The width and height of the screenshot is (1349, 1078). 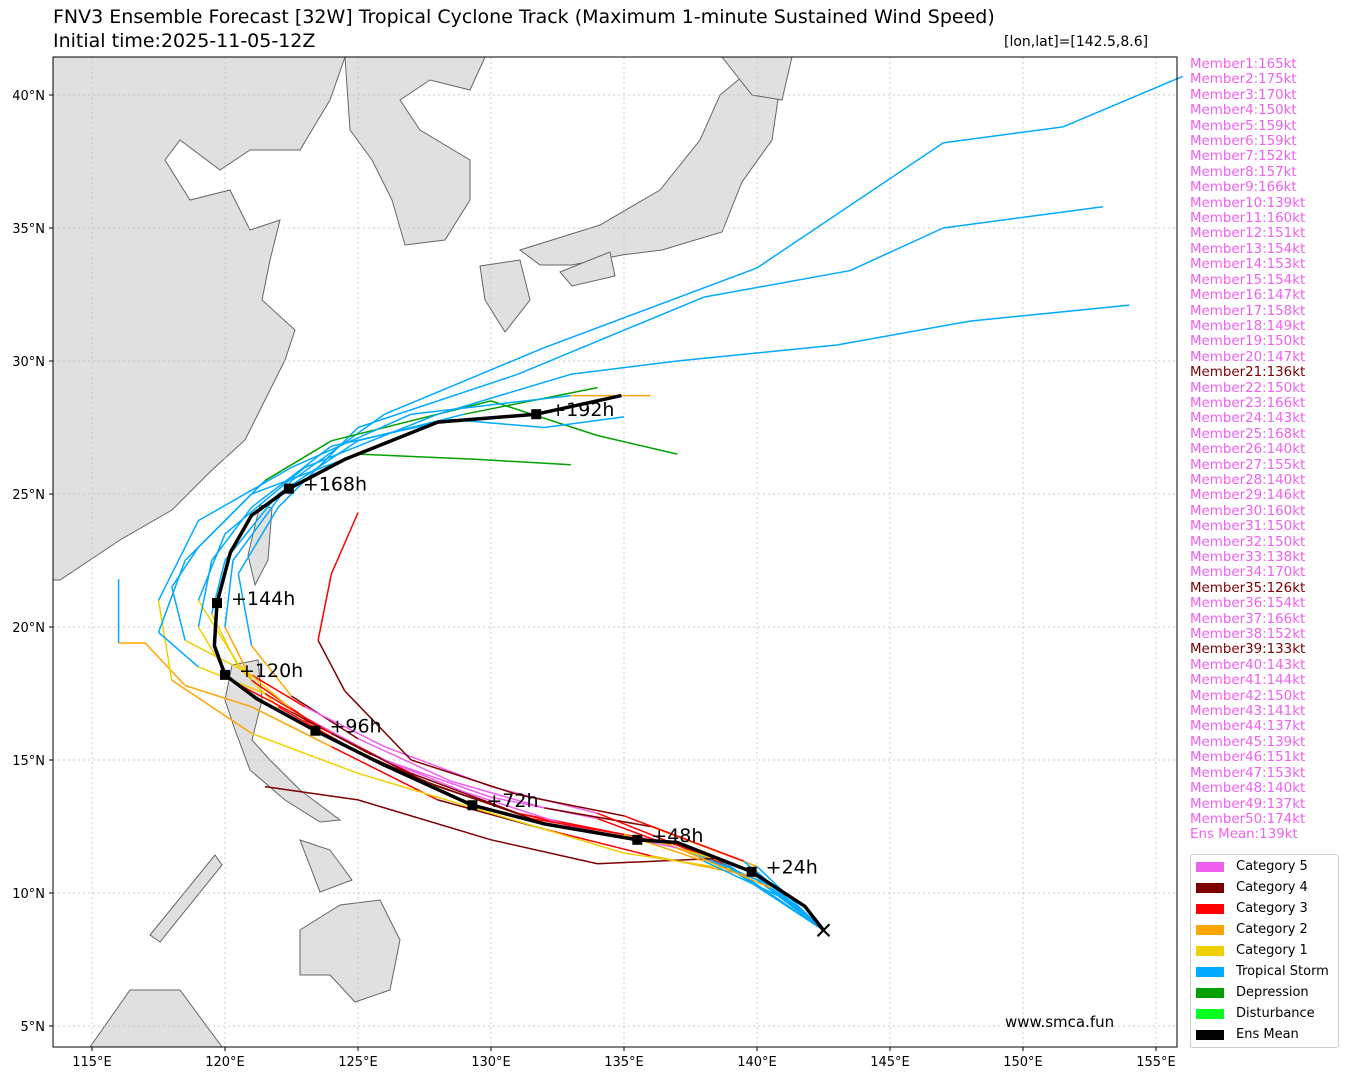 I want to click on land-palawan, so click(x=186, y=898).